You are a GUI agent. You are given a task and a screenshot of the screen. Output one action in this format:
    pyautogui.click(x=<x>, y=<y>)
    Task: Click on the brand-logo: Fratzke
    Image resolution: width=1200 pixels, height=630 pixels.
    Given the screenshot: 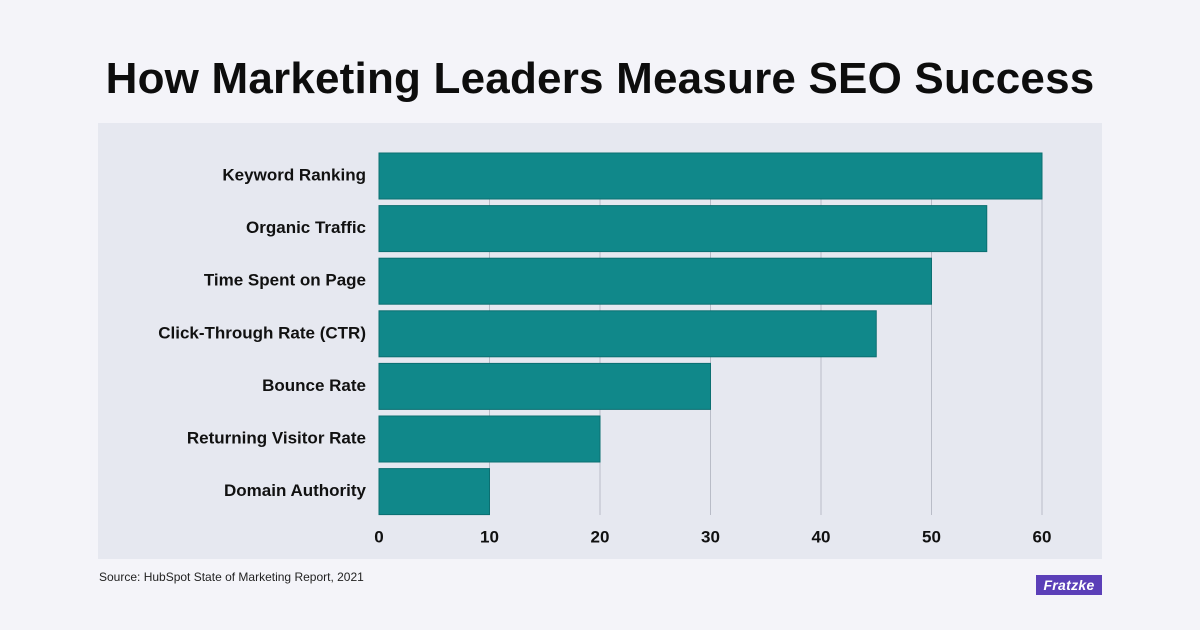 What is the action you would take?
    pyautogui.click(x=1069, y=585)
    